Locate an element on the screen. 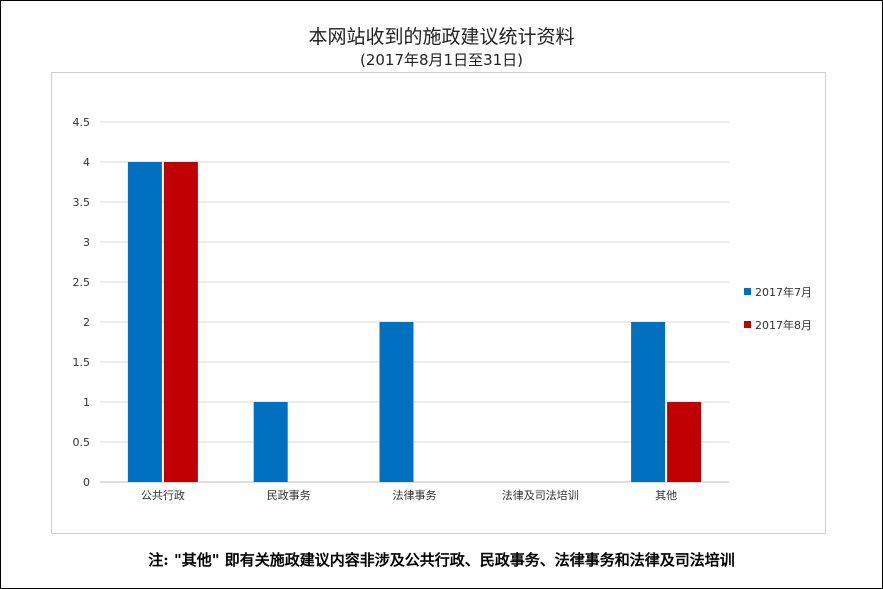  legend: 2017年7月 2017年8月 is located at coordinates (778, 308).